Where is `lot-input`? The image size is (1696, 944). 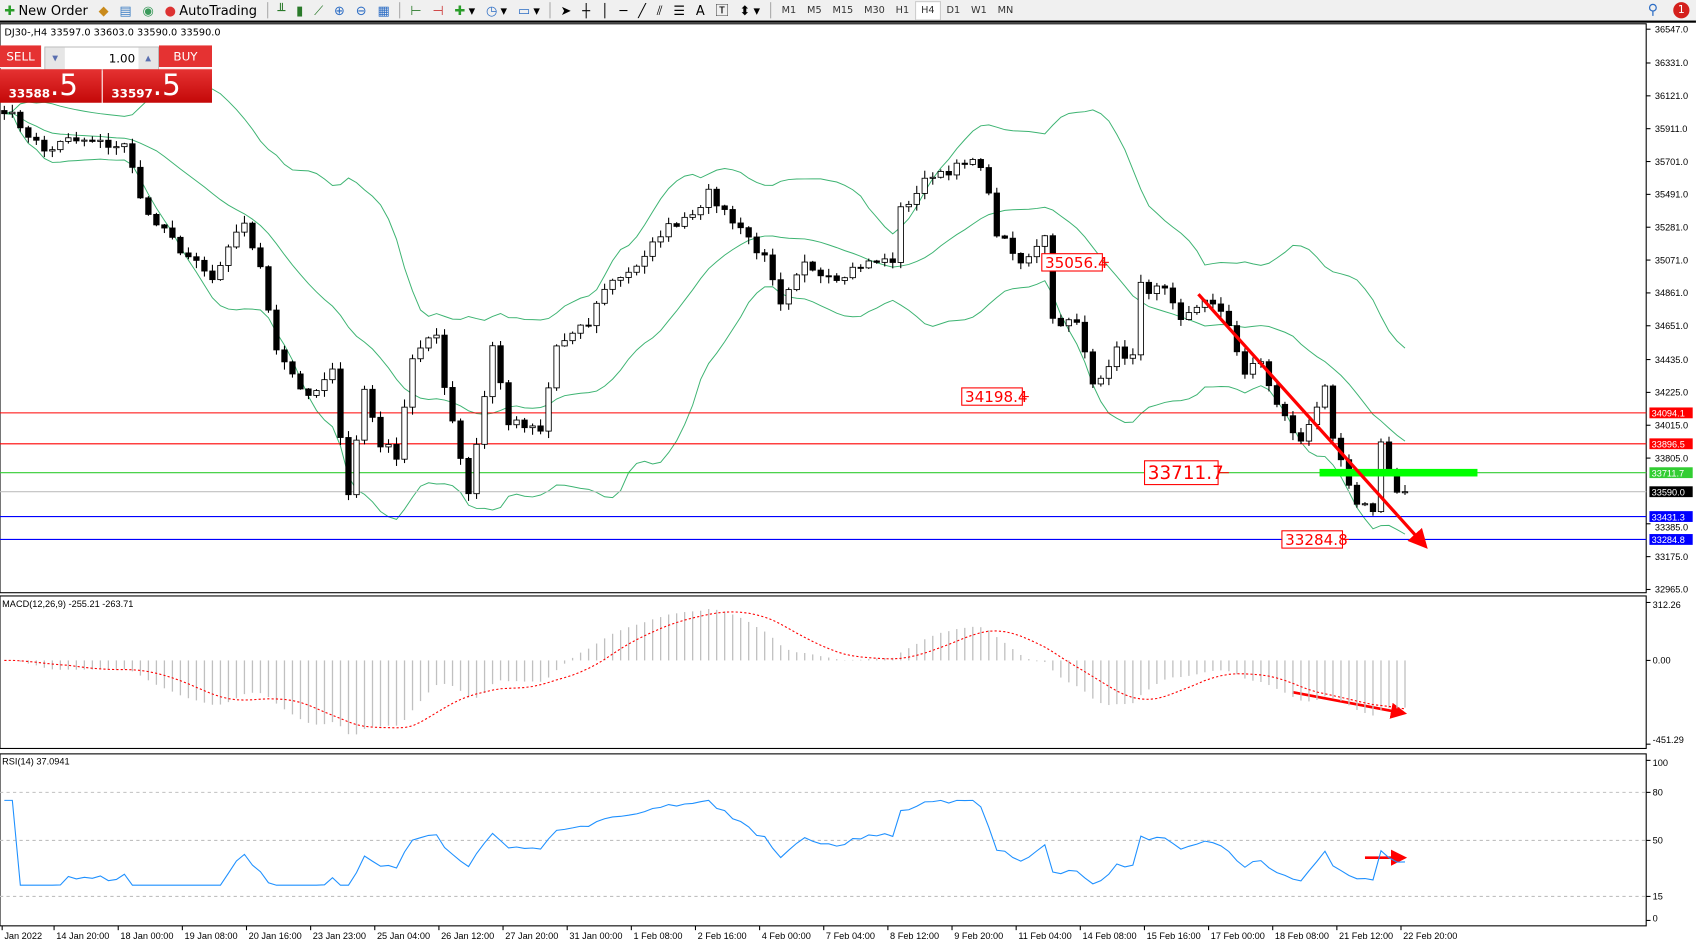
lot-input is located at coordinates (101, 58).